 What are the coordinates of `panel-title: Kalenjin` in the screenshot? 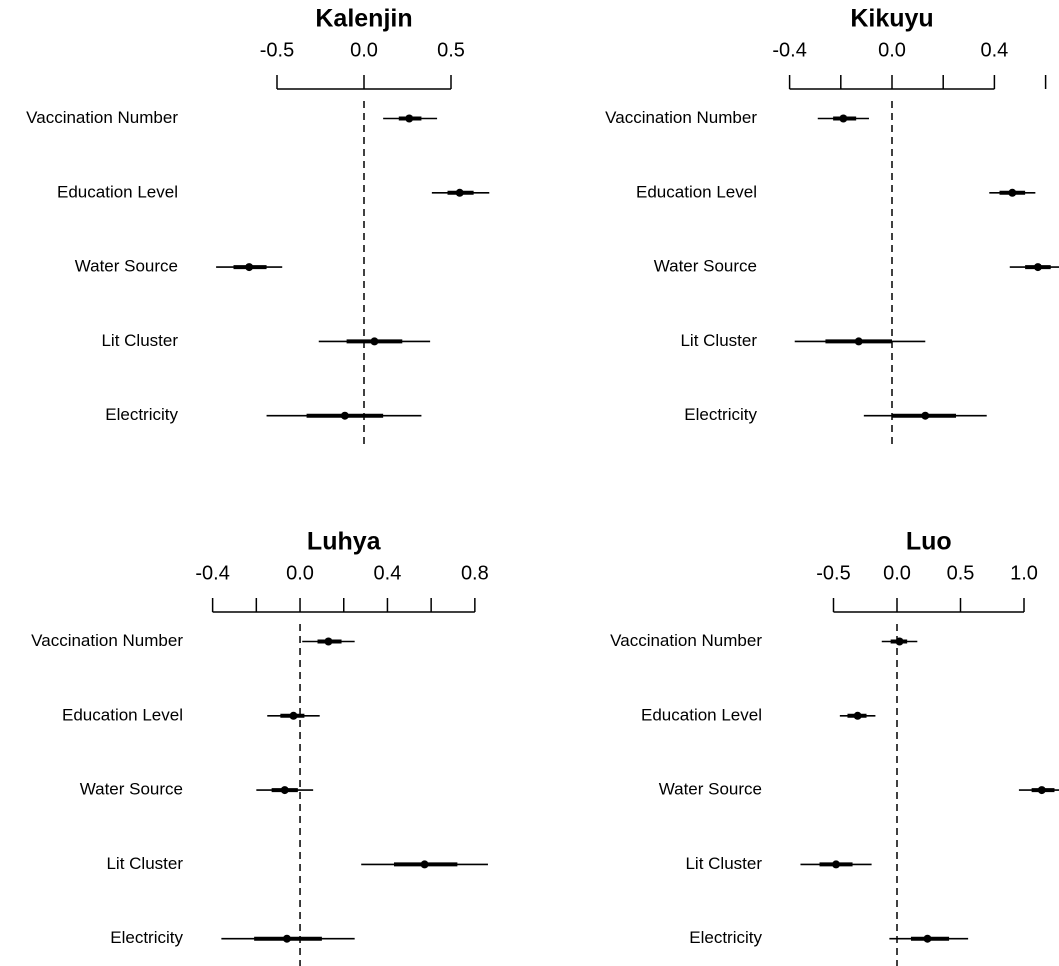 It's located at (363, 19).